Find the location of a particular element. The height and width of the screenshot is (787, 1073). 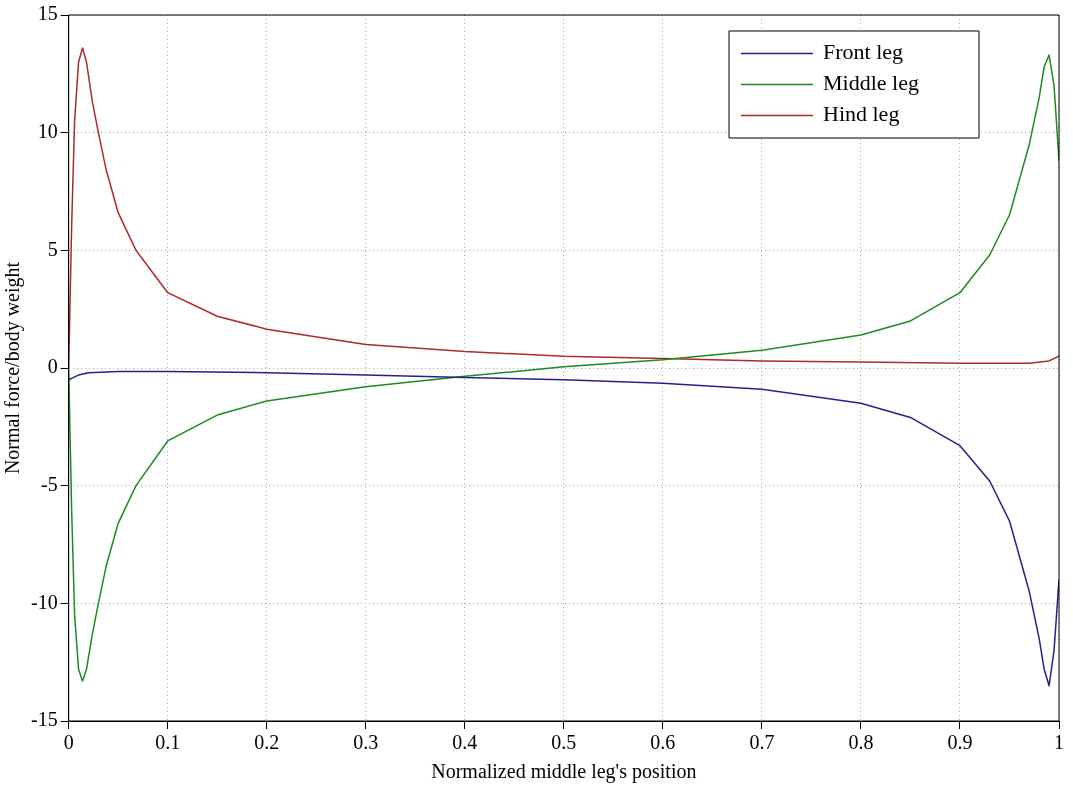

y-tick-label: 15 is located at coordinates (47, 13).